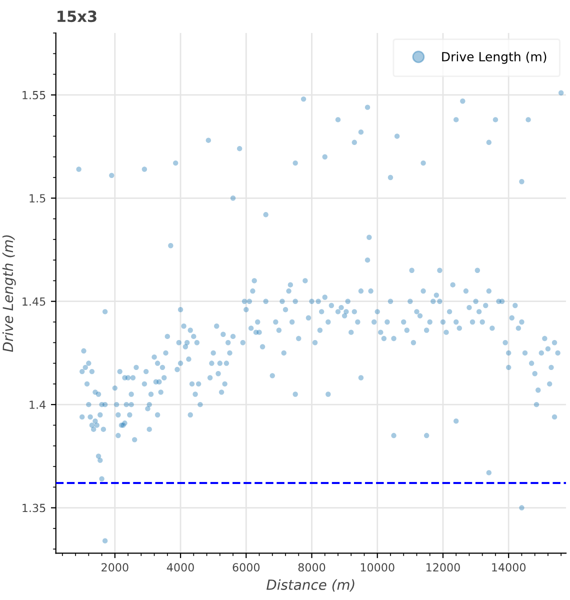 This screenshot has height=600, width=570. What do you see at coordinates (310, 585) in the screenshot?
I see `x-axis-title: Distance (m)` at bounding box center [310, 585].